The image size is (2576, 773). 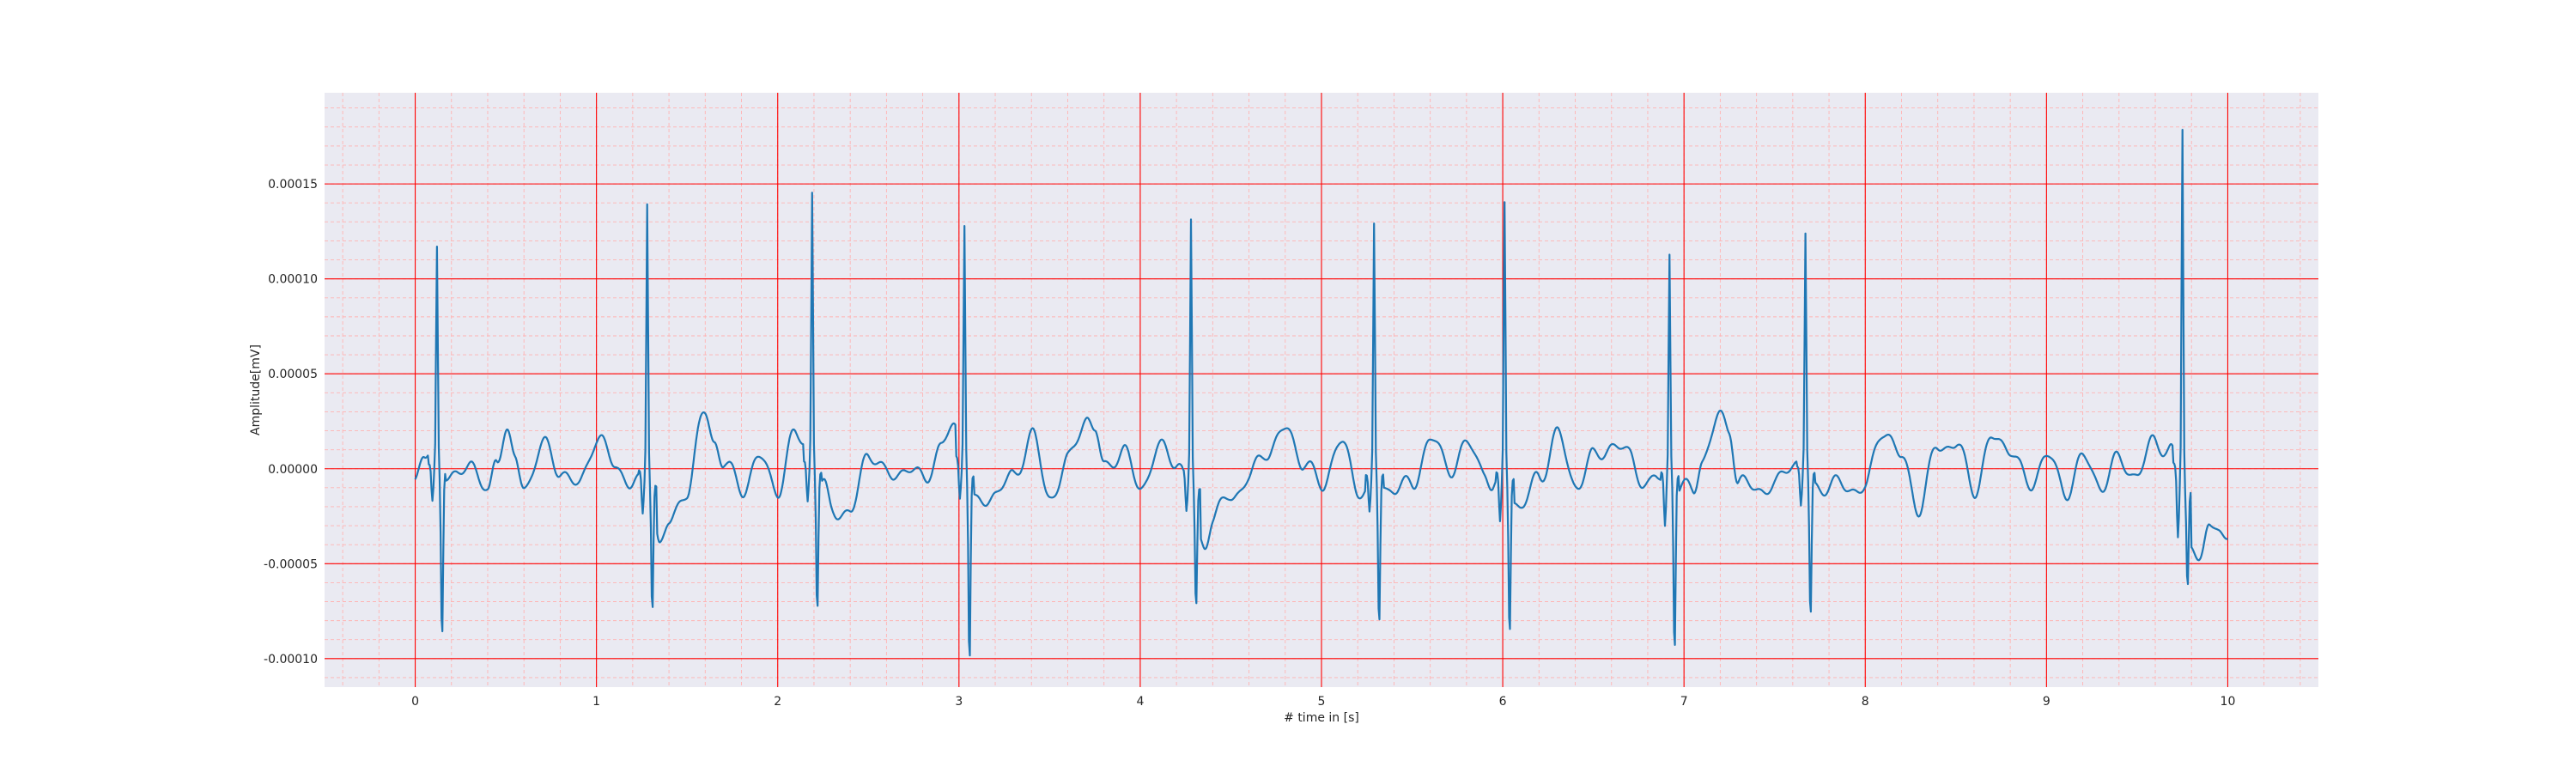 What do you see at coordinates (1321, 718) in the screenshot?
I see `x-axis-label: # time in [s]` at bounding box center [1321, 718].